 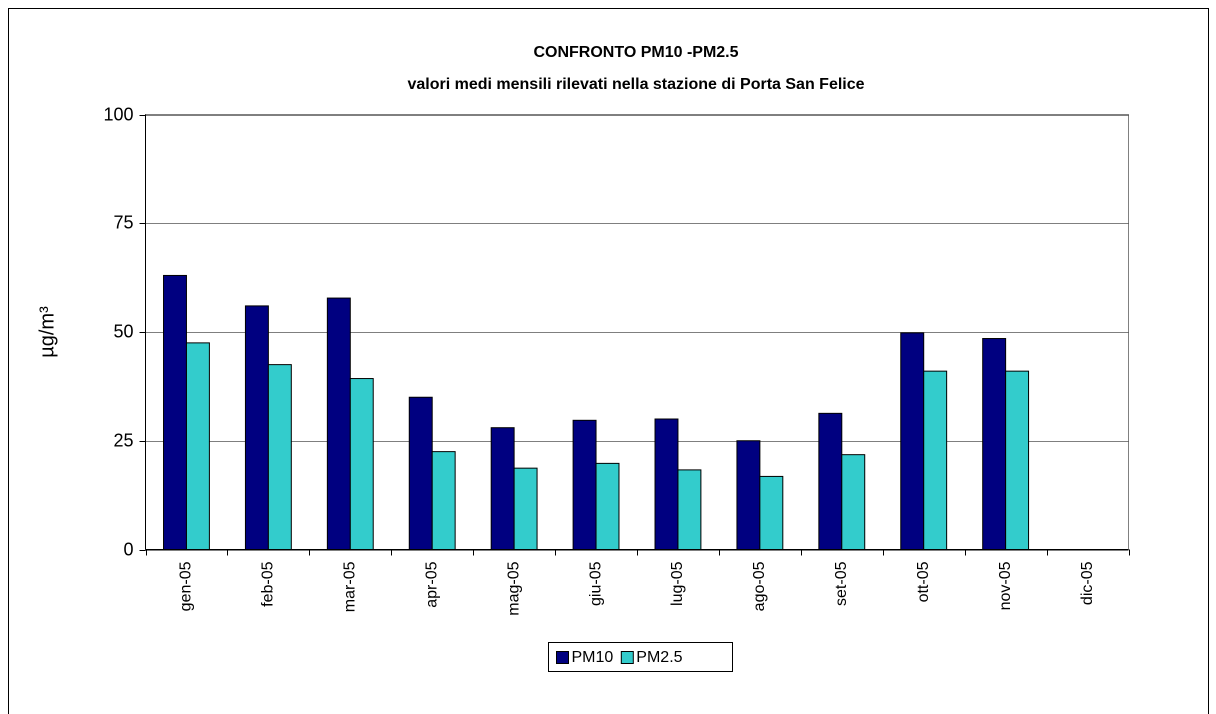 What do you see at coordinates (923, 581) in the screenshot?
I see `x-tick-label: ott-05` at bounding box center [923, 581].